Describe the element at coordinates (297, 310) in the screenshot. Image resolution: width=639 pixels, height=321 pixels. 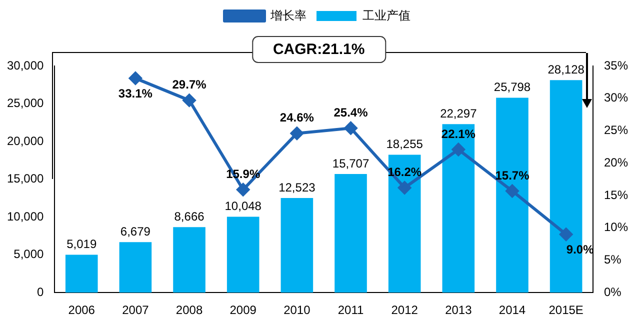
I see `x-tick-label: 2010` at that location.